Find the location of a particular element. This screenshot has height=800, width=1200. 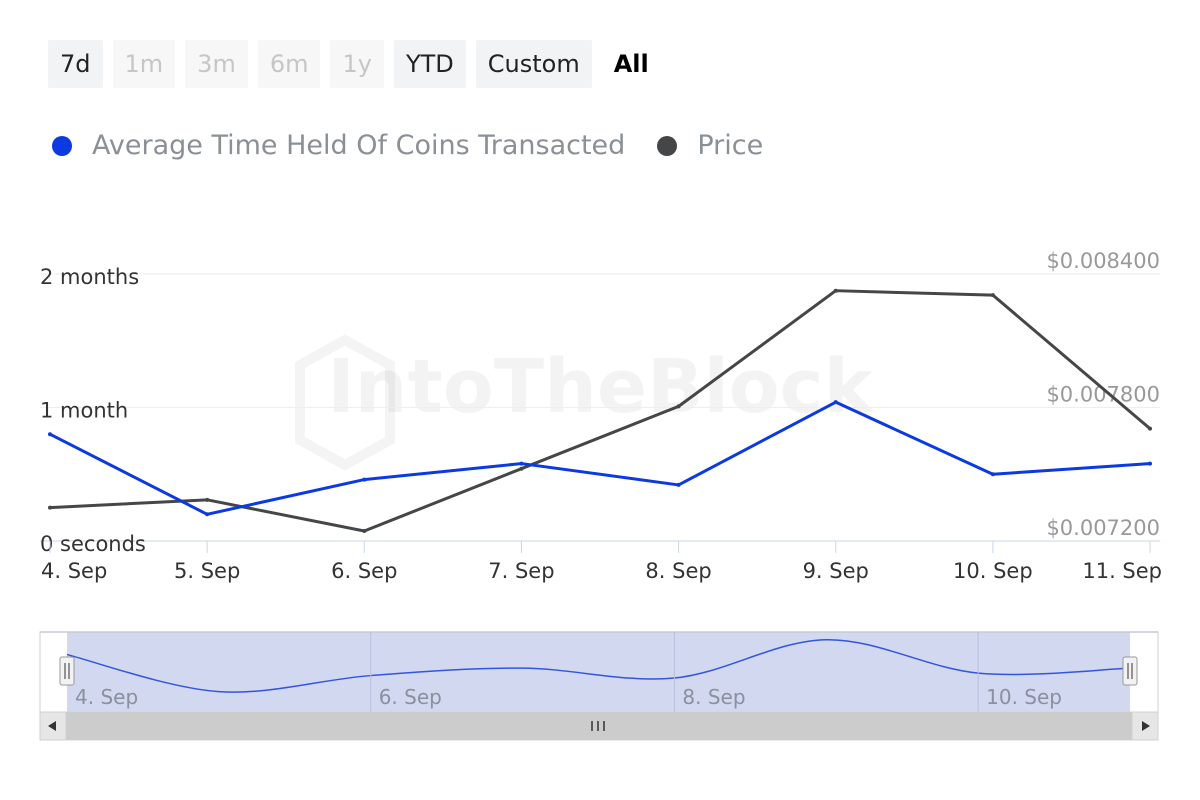

x-tick-label: 9. Sep is located at coordinates (836, 571).